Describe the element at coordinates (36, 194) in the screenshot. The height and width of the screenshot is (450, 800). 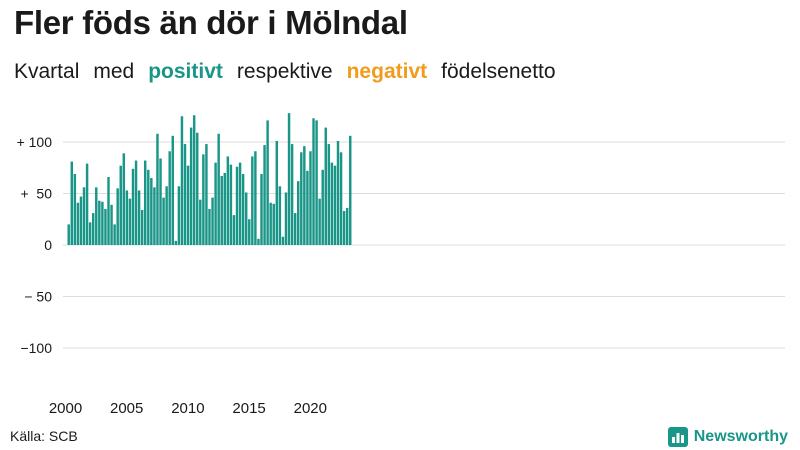
I see `y-tick-label: + 50` at that location.